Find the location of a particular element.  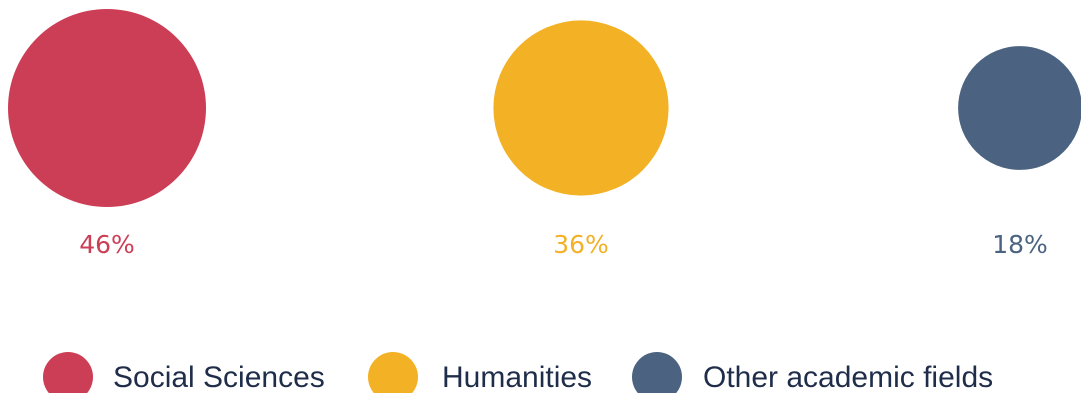

legend-label-other-academic-fields: Other academic fields is located at coordinates (848, 377).